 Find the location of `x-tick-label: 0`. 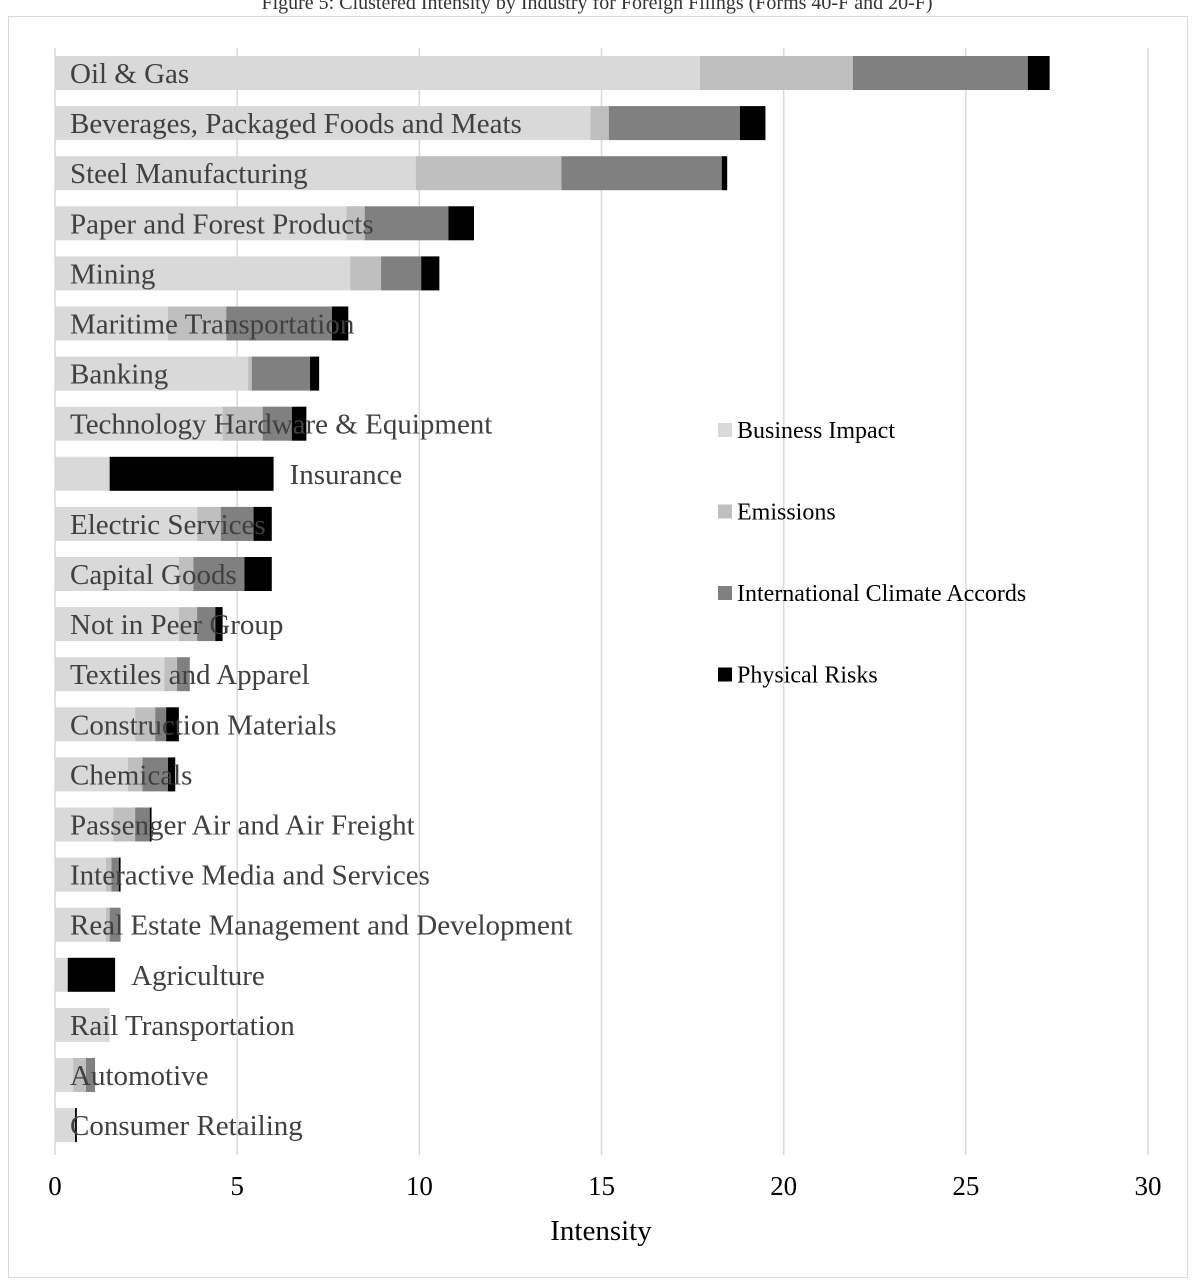

x-tick-label: 0 is located at coordinates (55, 1186).